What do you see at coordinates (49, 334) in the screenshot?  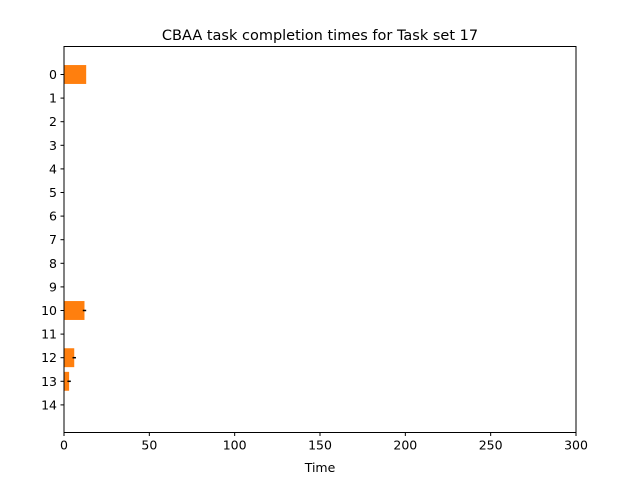 I see `y-tick-label: 11` at bounding box center [49, 334].